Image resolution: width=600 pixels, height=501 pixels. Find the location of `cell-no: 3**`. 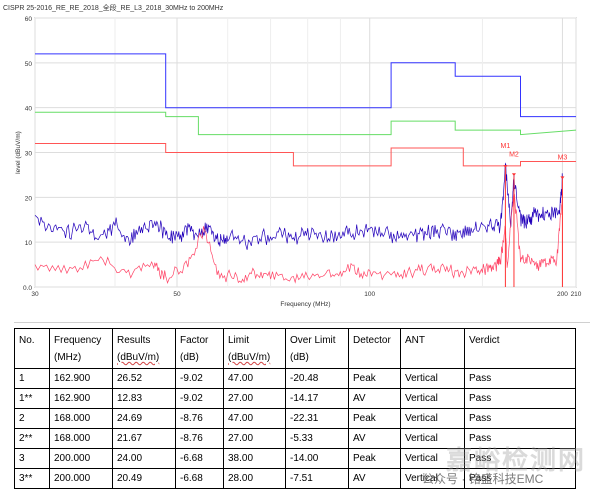

cell-no: 3** is located at coordinates (32, 478).